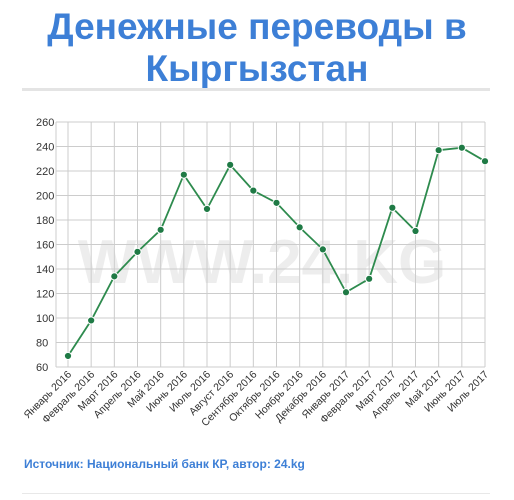 This screenshot has height=500, width=514. Describe the element at coordinates (45, 221) in the screenshot. I see `y-tick-label: 180` at that location.